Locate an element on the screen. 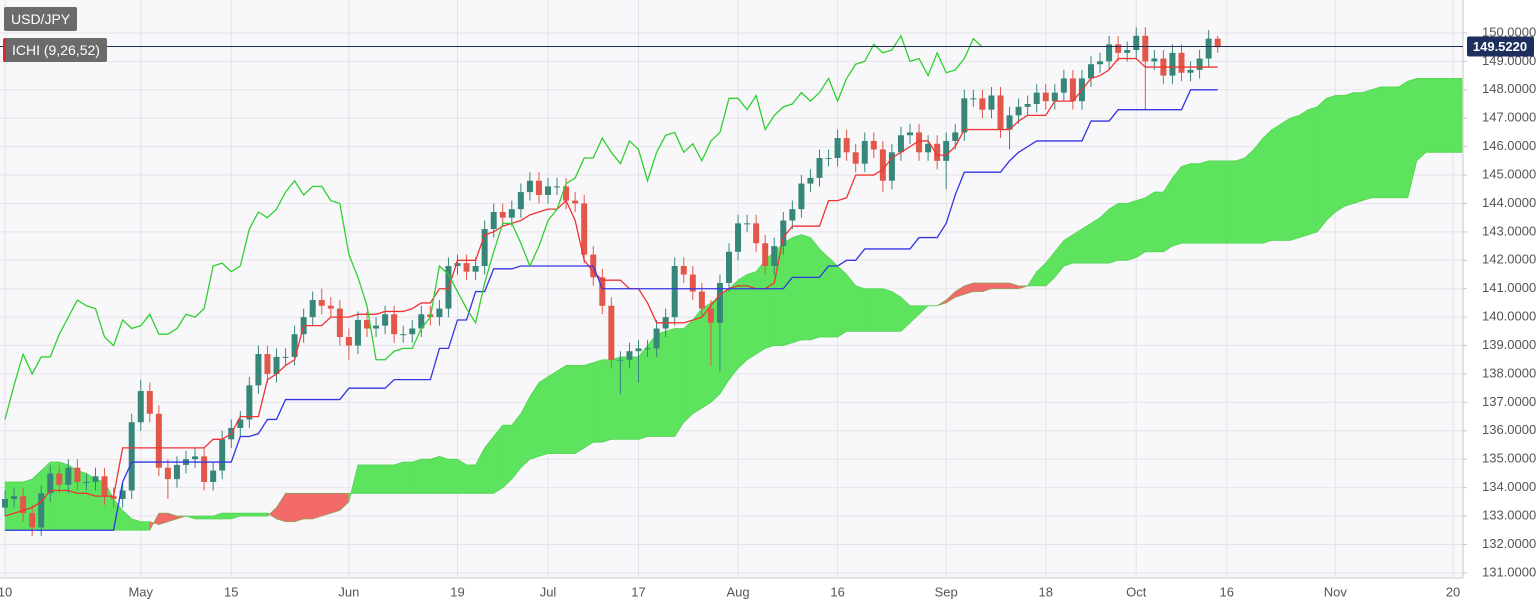 This screenshot has width=1536, height=609. symbol-badge: USD/JPY is located at coordinates (41, 19).